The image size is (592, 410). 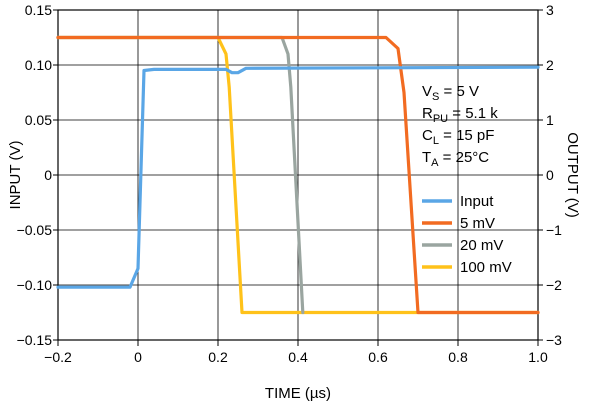 I want to click on legend-label: 100 mV, so click(x=486, y=267).